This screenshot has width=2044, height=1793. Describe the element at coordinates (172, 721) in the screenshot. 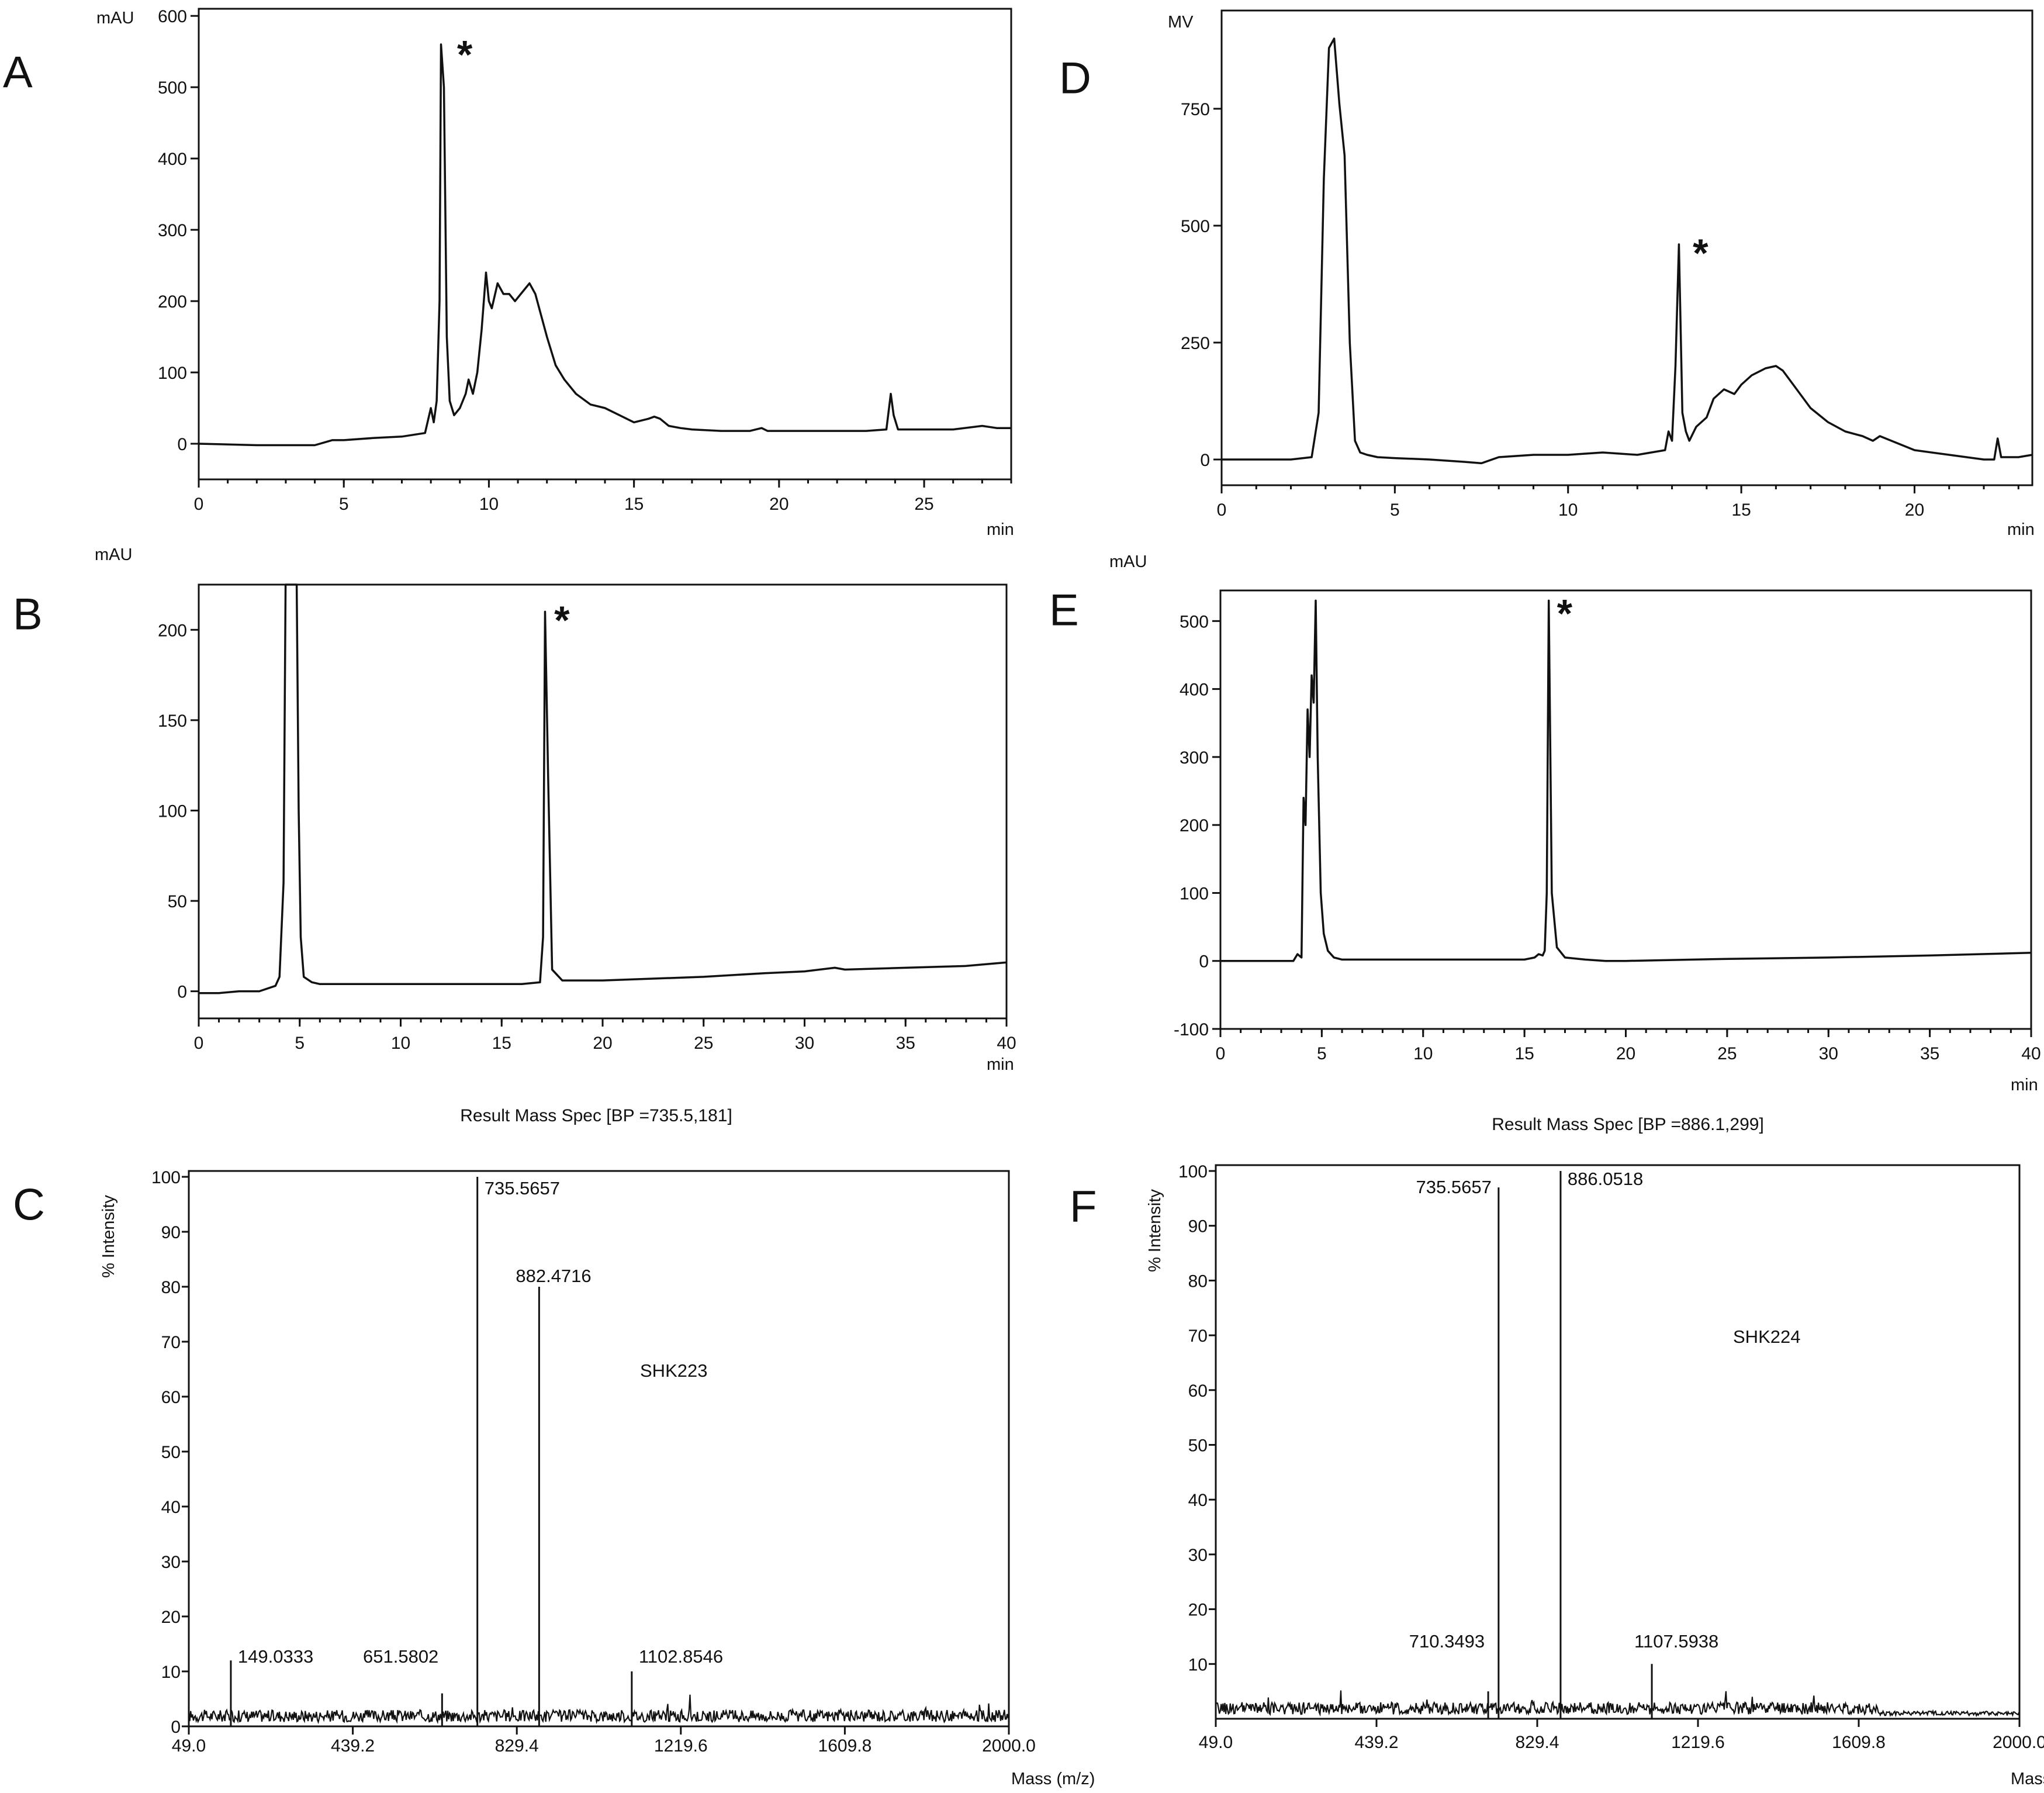

I see `y-tick-label: 150` at that location.